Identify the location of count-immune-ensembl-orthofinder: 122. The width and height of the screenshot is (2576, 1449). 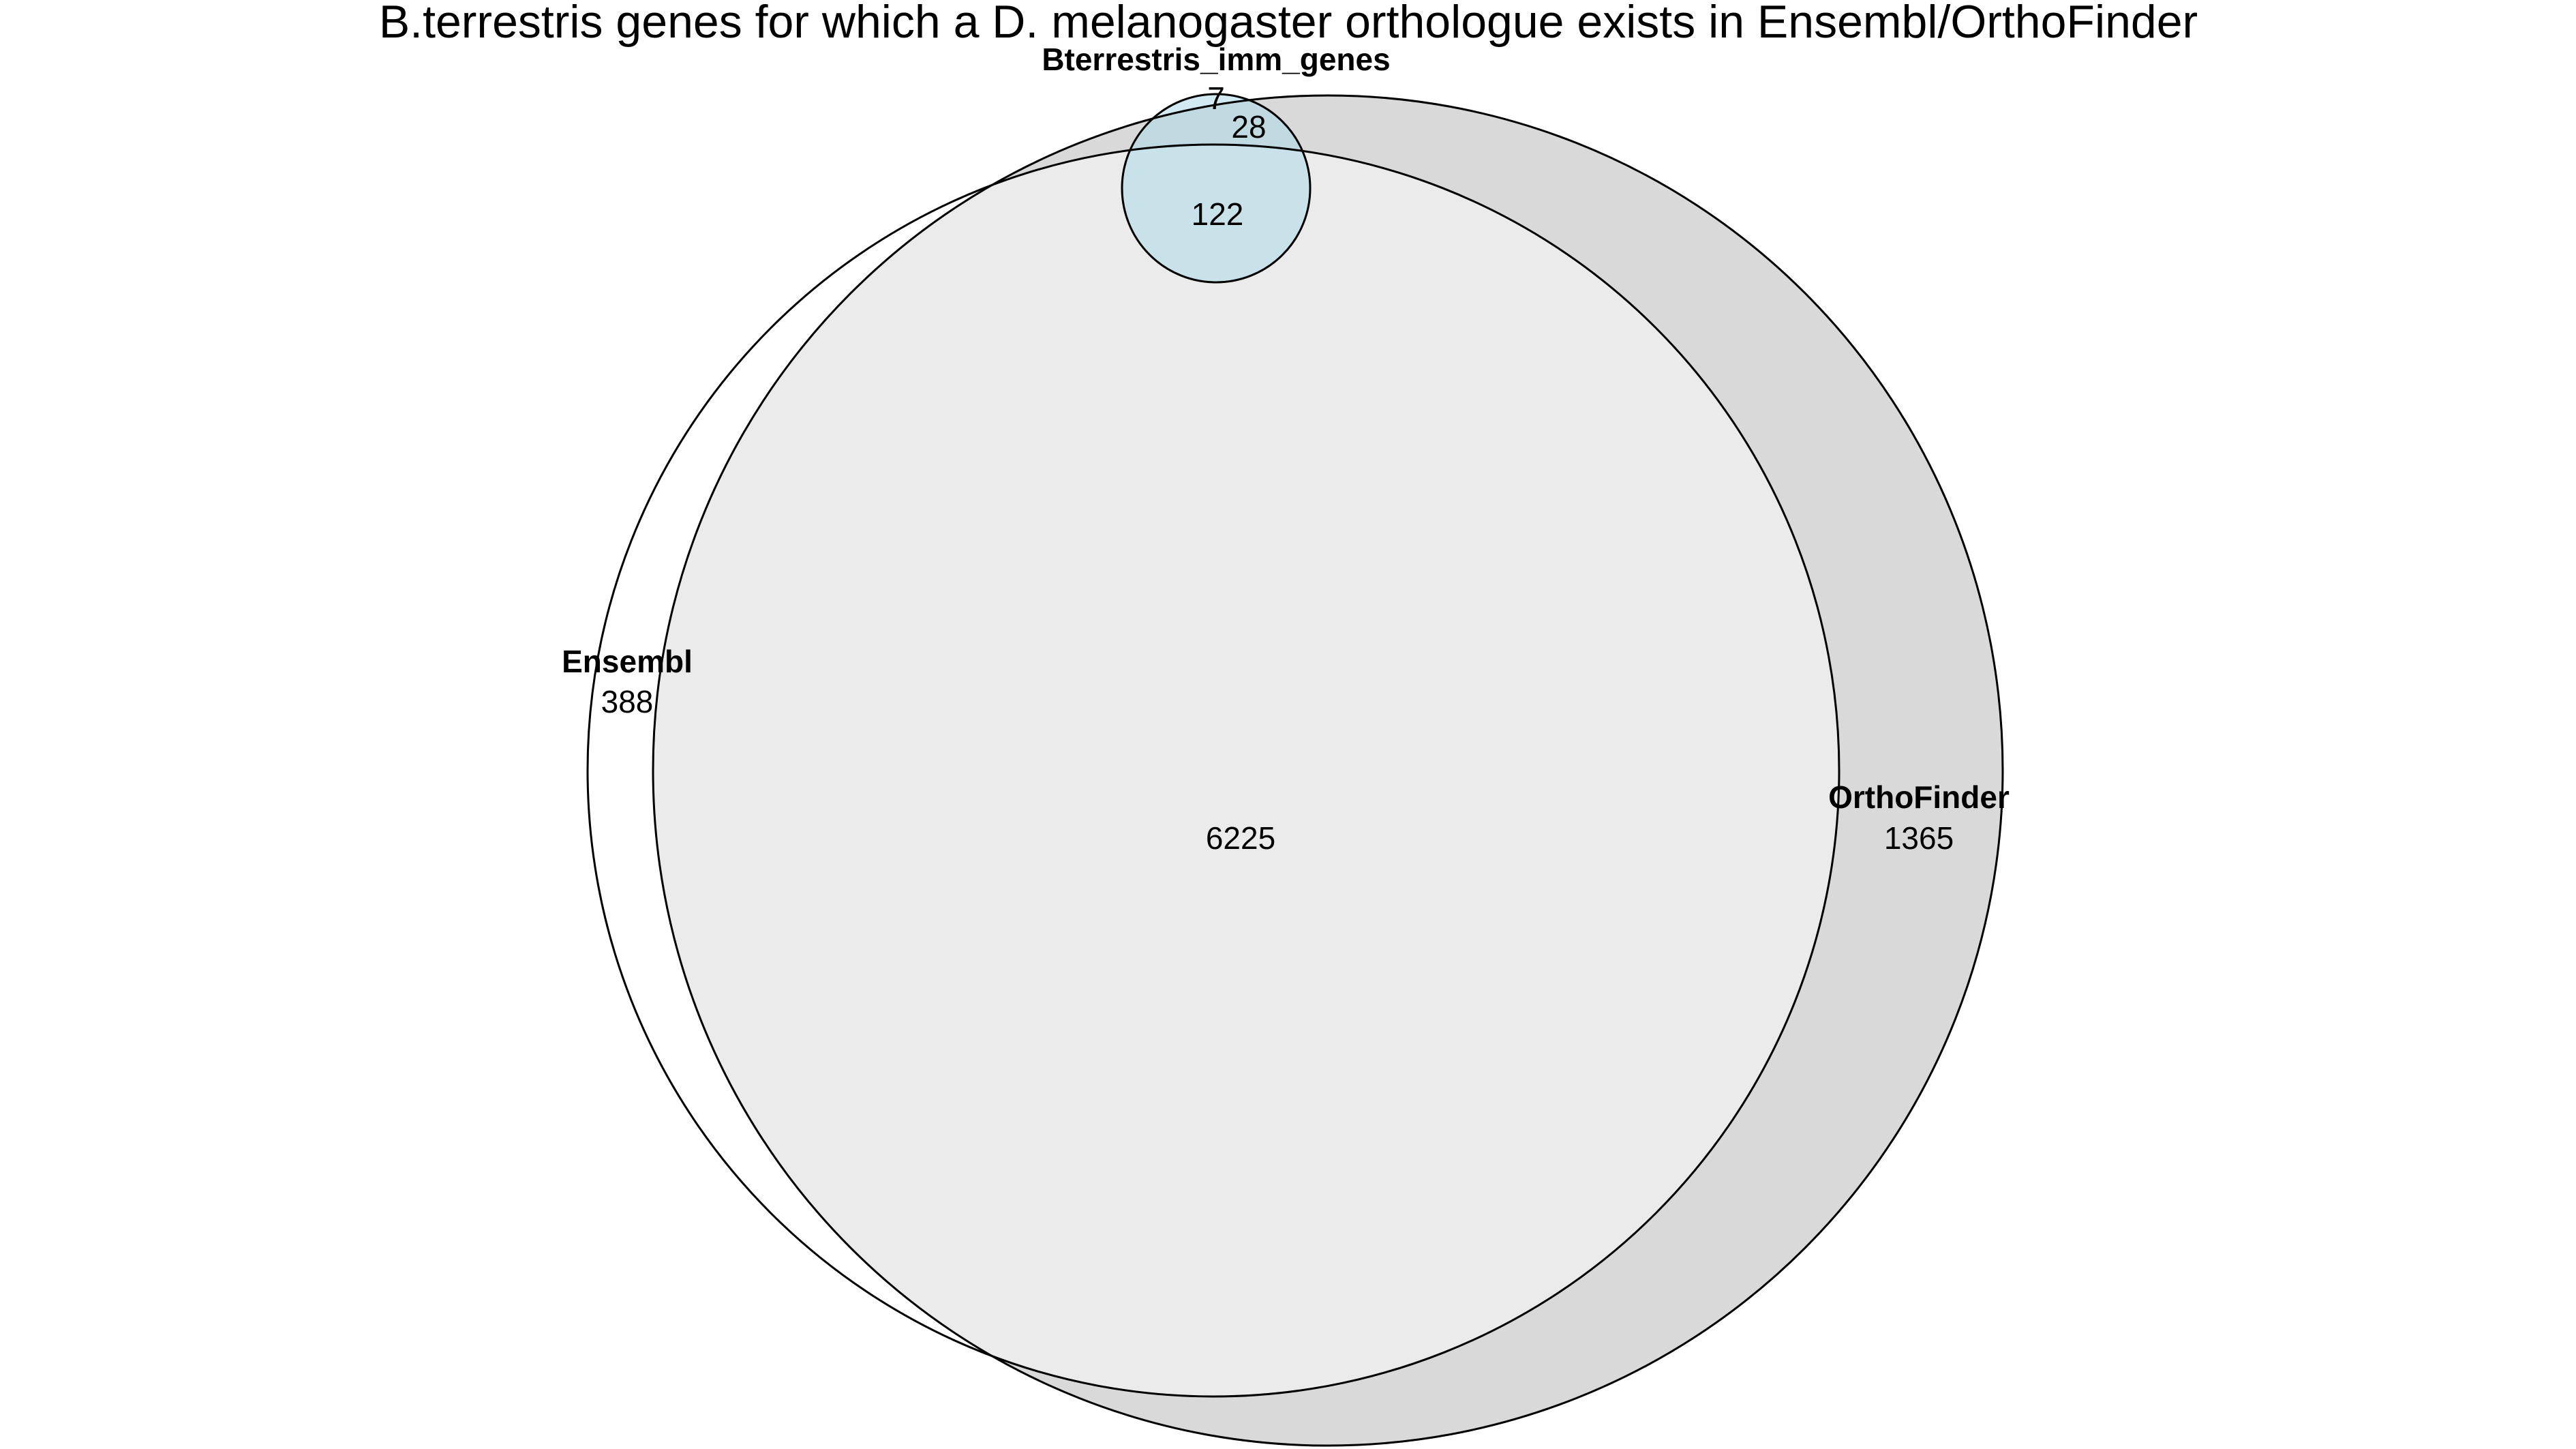
(1218, 214).